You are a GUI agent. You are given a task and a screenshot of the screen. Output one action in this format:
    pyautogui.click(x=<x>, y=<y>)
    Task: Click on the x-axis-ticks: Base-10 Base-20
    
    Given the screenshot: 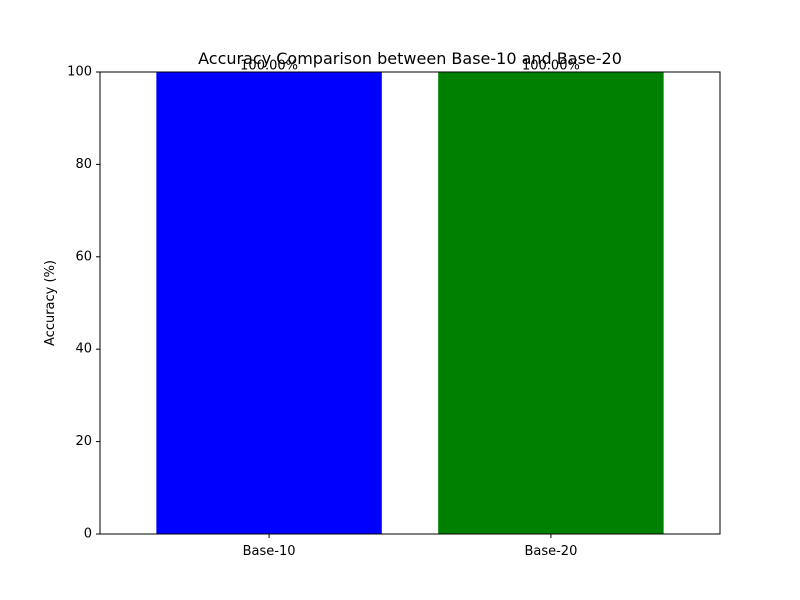 What is the action you would take?
    pyautogui.click(x=410, y=546)
    